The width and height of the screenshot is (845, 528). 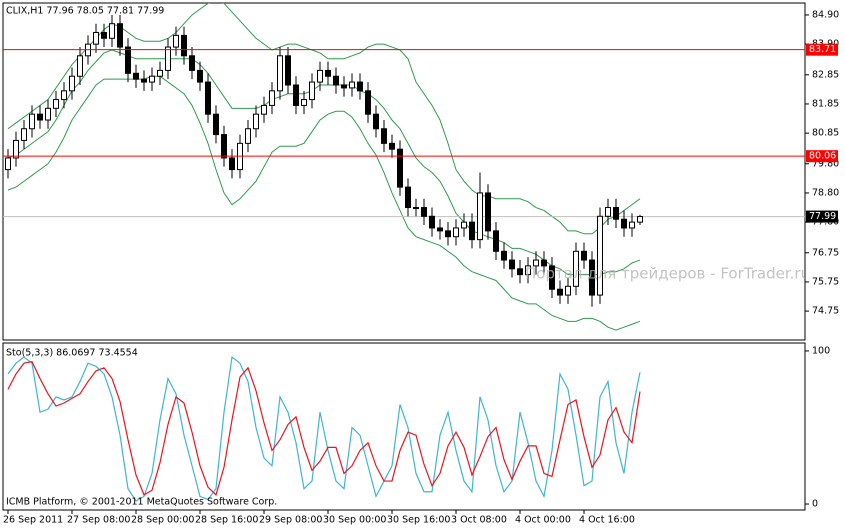 I want to click on y-tick-label: 74.75, so click(x=825, y=311).